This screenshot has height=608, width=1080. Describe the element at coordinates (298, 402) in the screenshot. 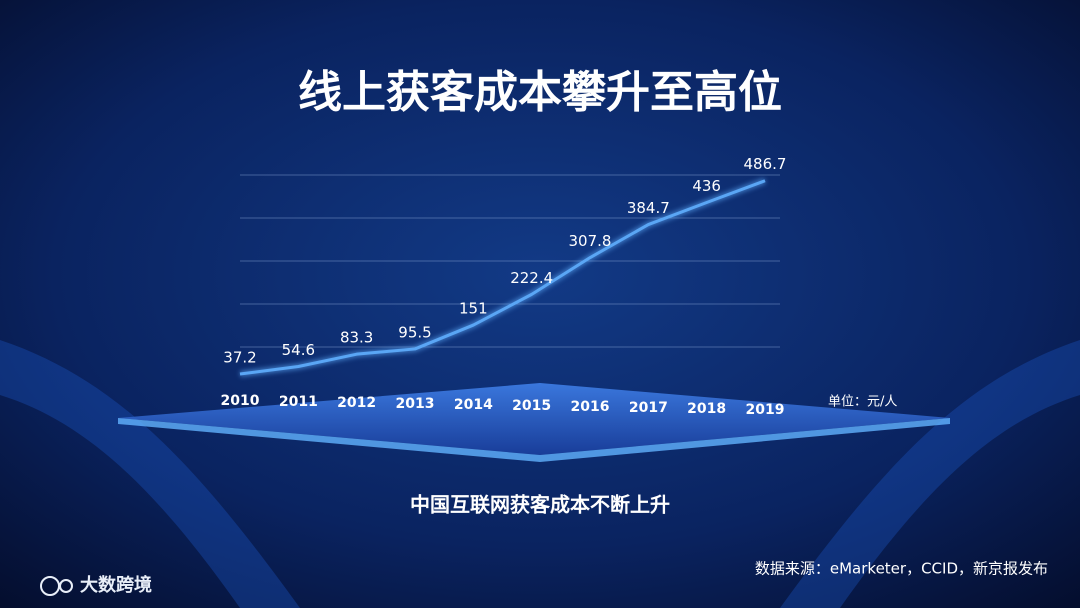

I see `x-tick-label: 2011` at that location.